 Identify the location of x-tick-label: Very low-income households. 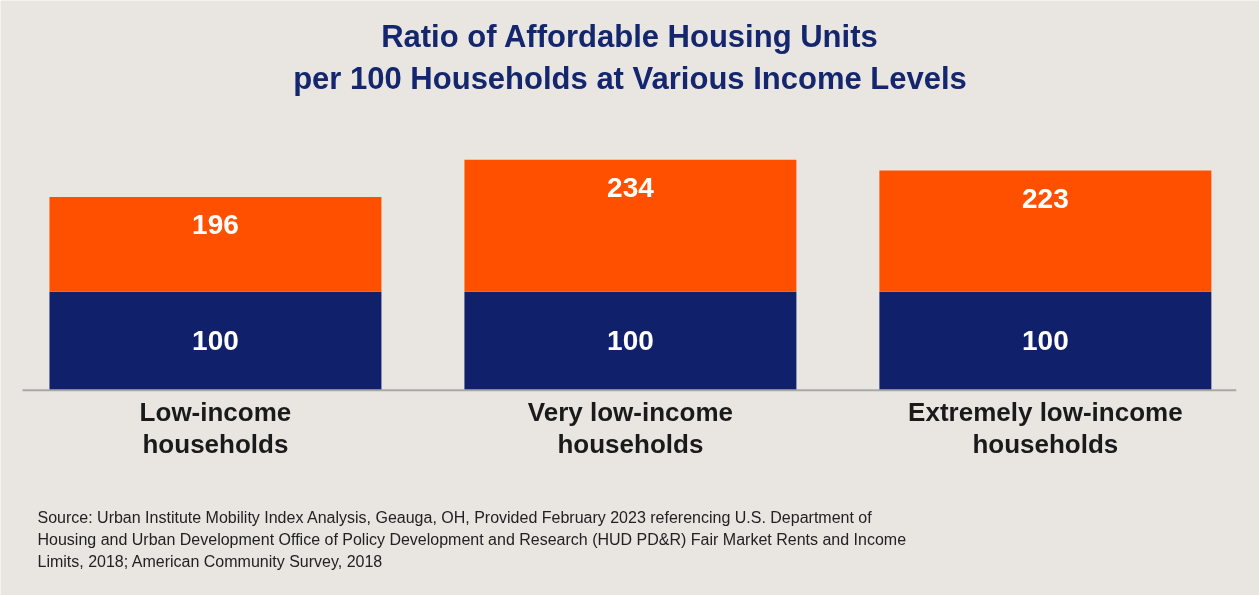
(630, 428).